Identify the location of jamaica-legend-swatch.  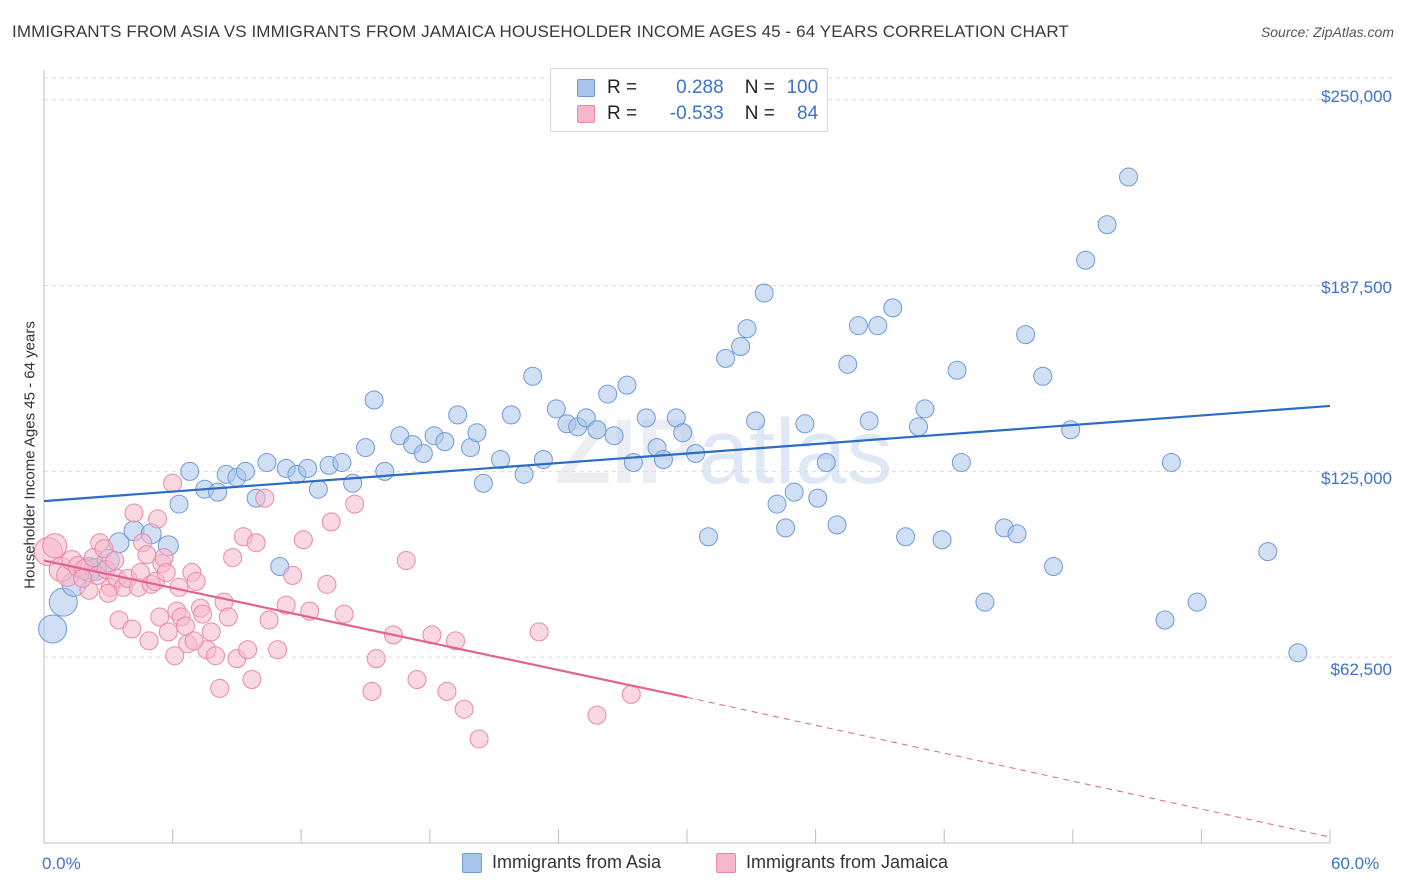
(726, 862).